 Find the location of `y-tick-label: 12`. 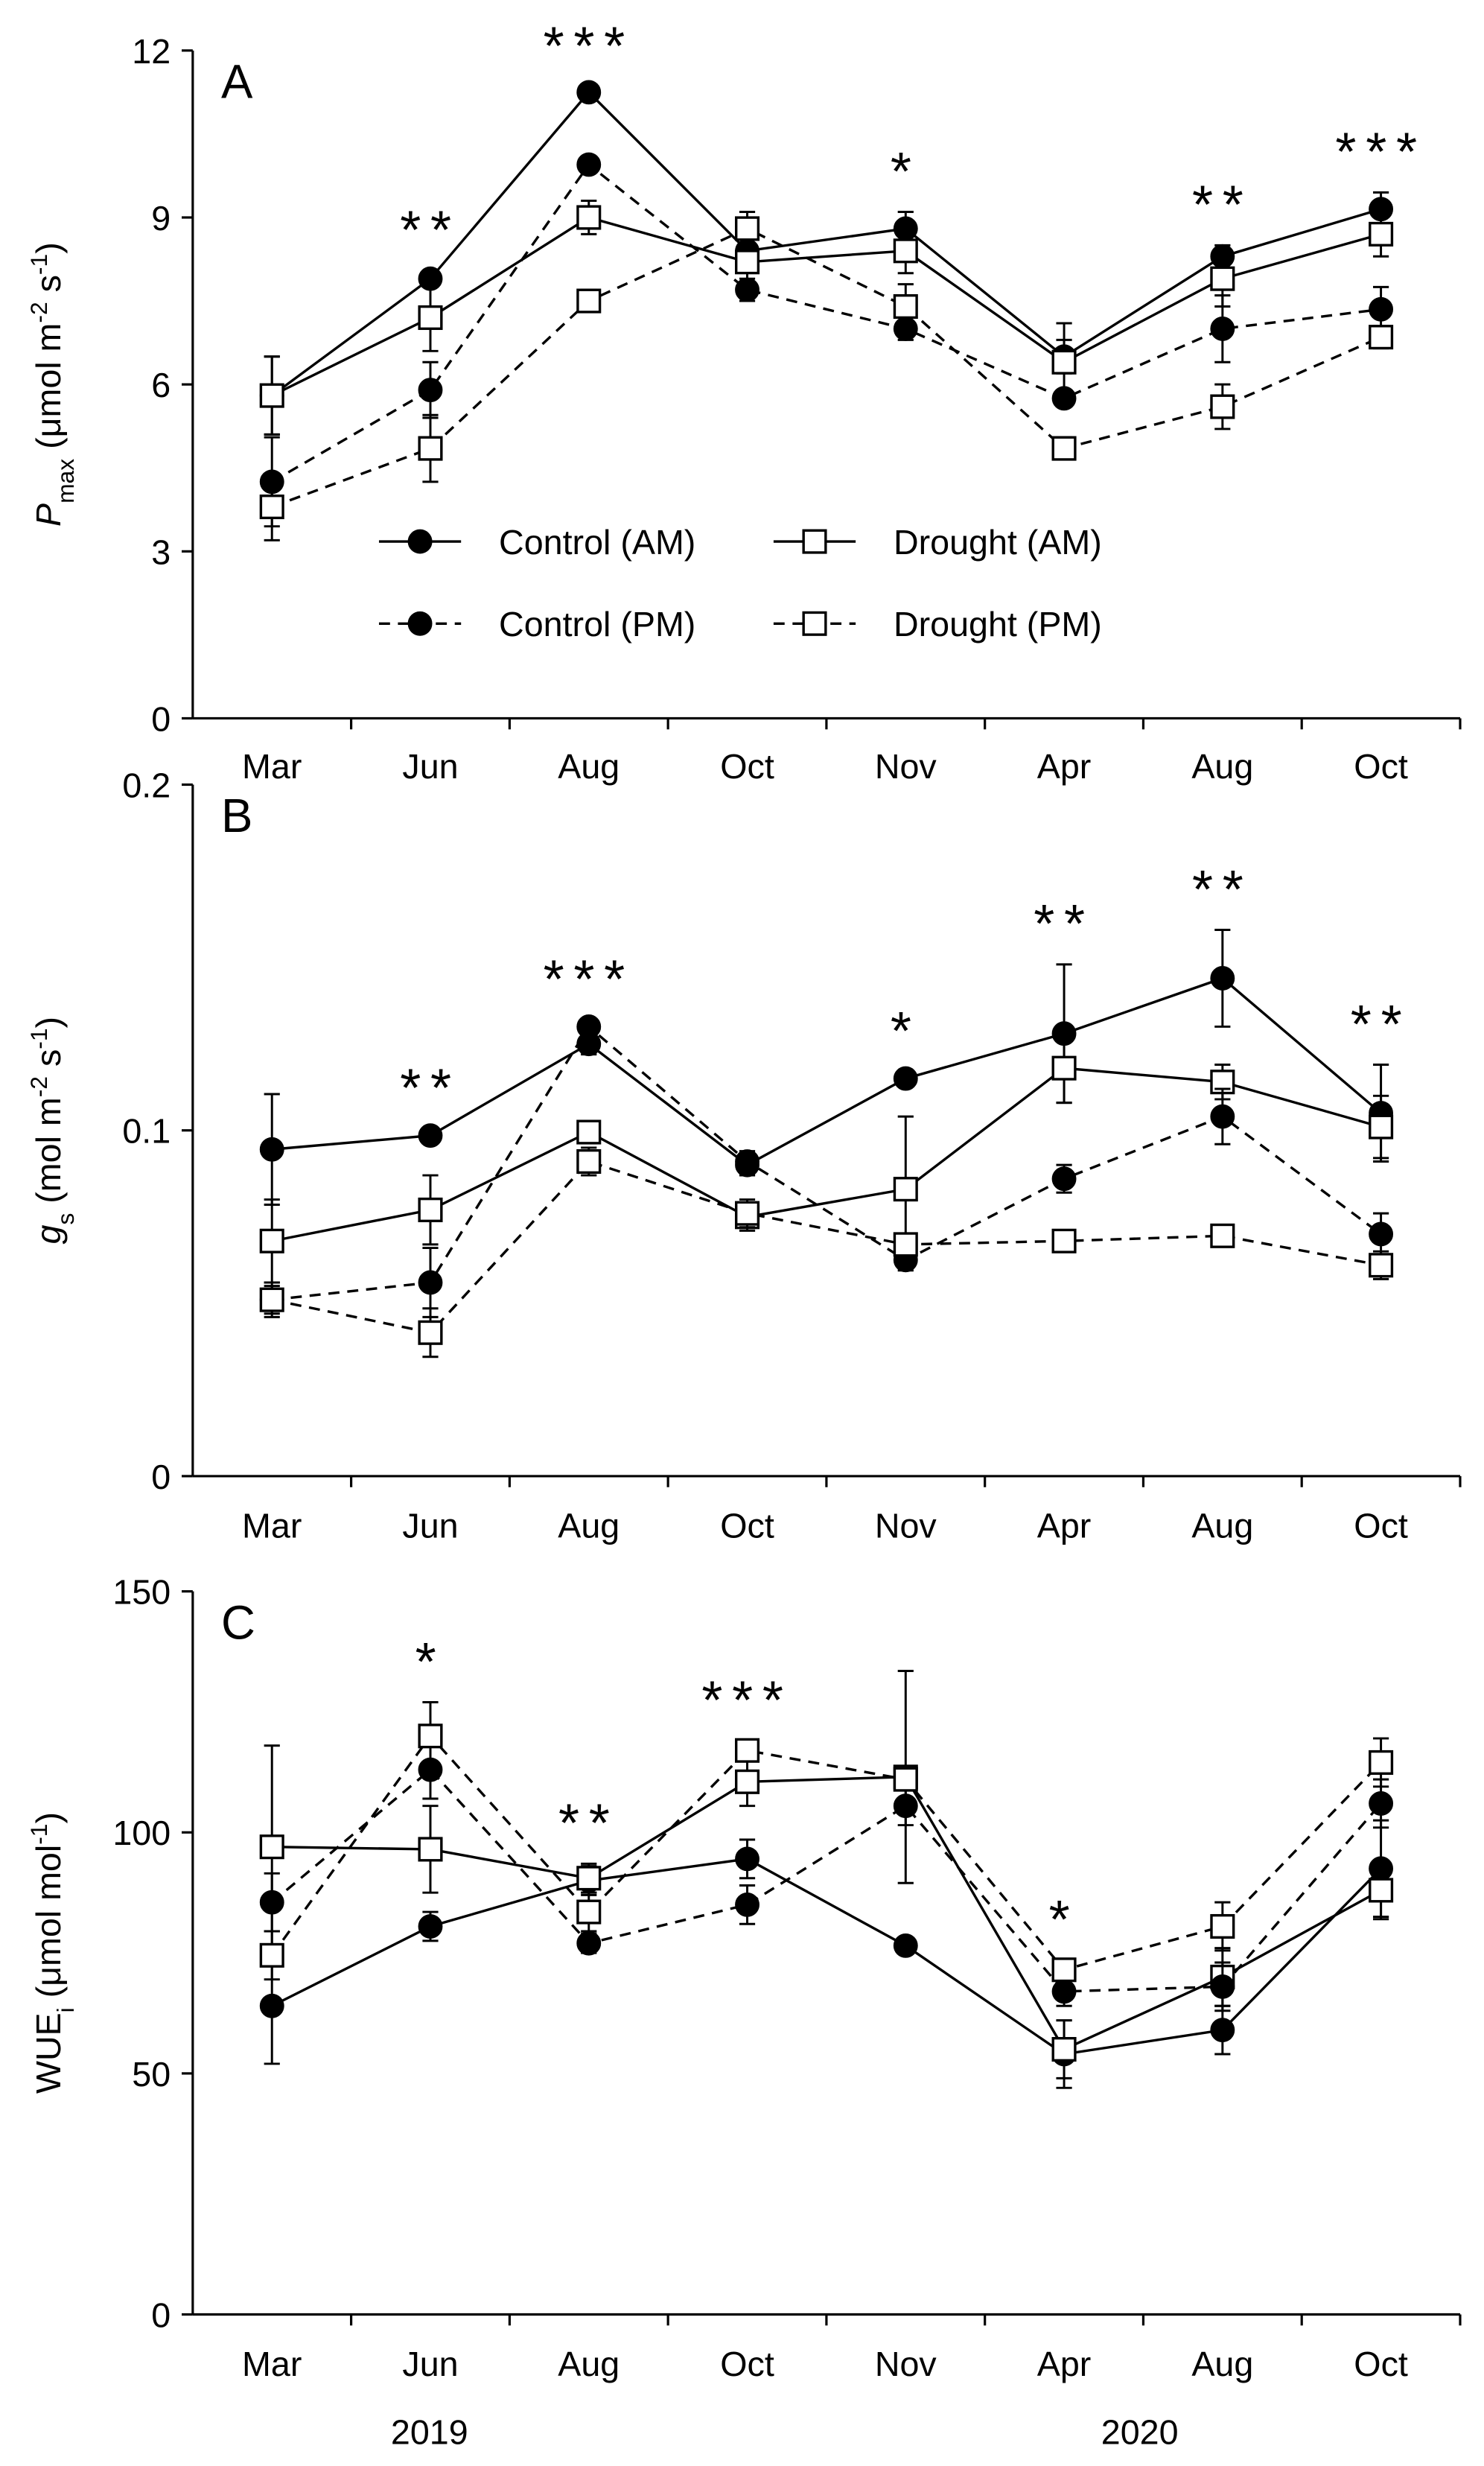

y-tick-label: 12 is located at coordinates (151, 51).